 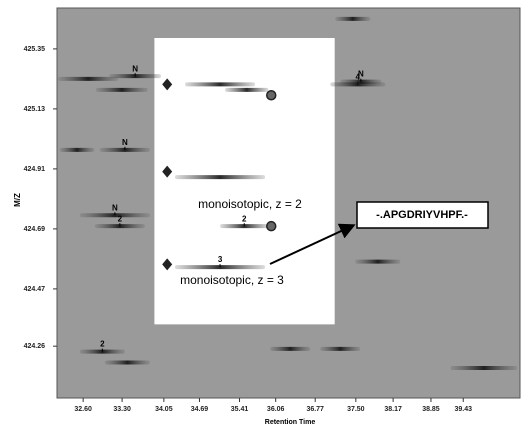 I want to click on y-tick-label: 424.47, so click(x=35, y=289).